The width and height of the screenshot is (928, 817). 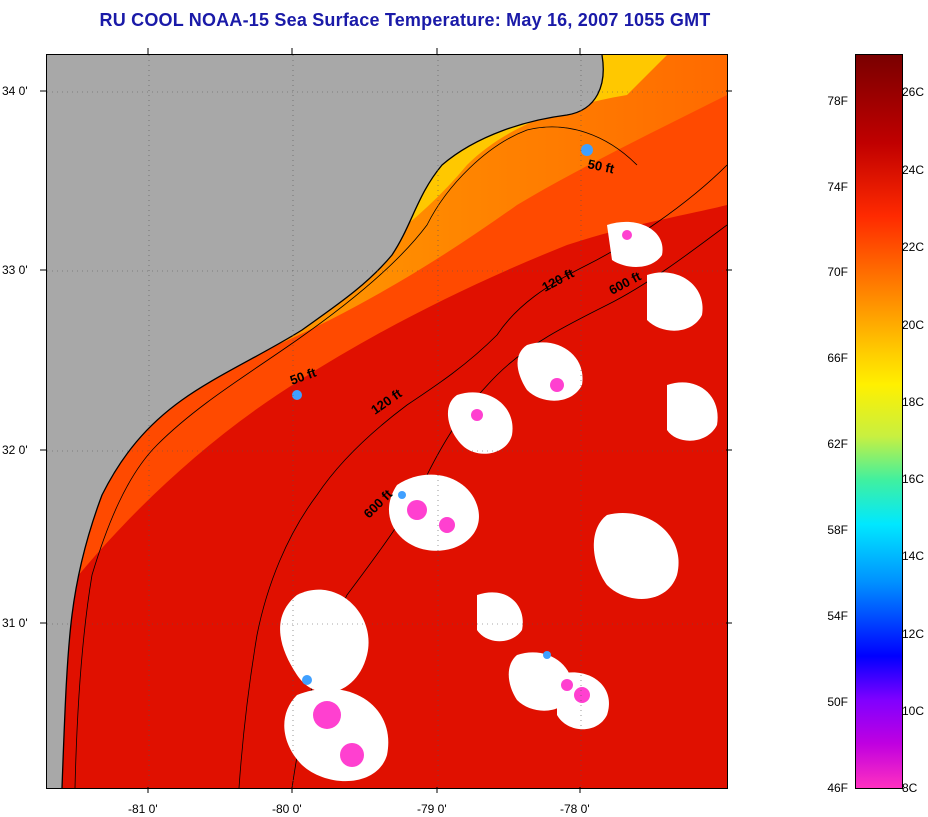 What do you see at coordinates (837, 358) in the screenshot?
I see `colorbar-f-66: 66F` at bounding box center [837, 358].